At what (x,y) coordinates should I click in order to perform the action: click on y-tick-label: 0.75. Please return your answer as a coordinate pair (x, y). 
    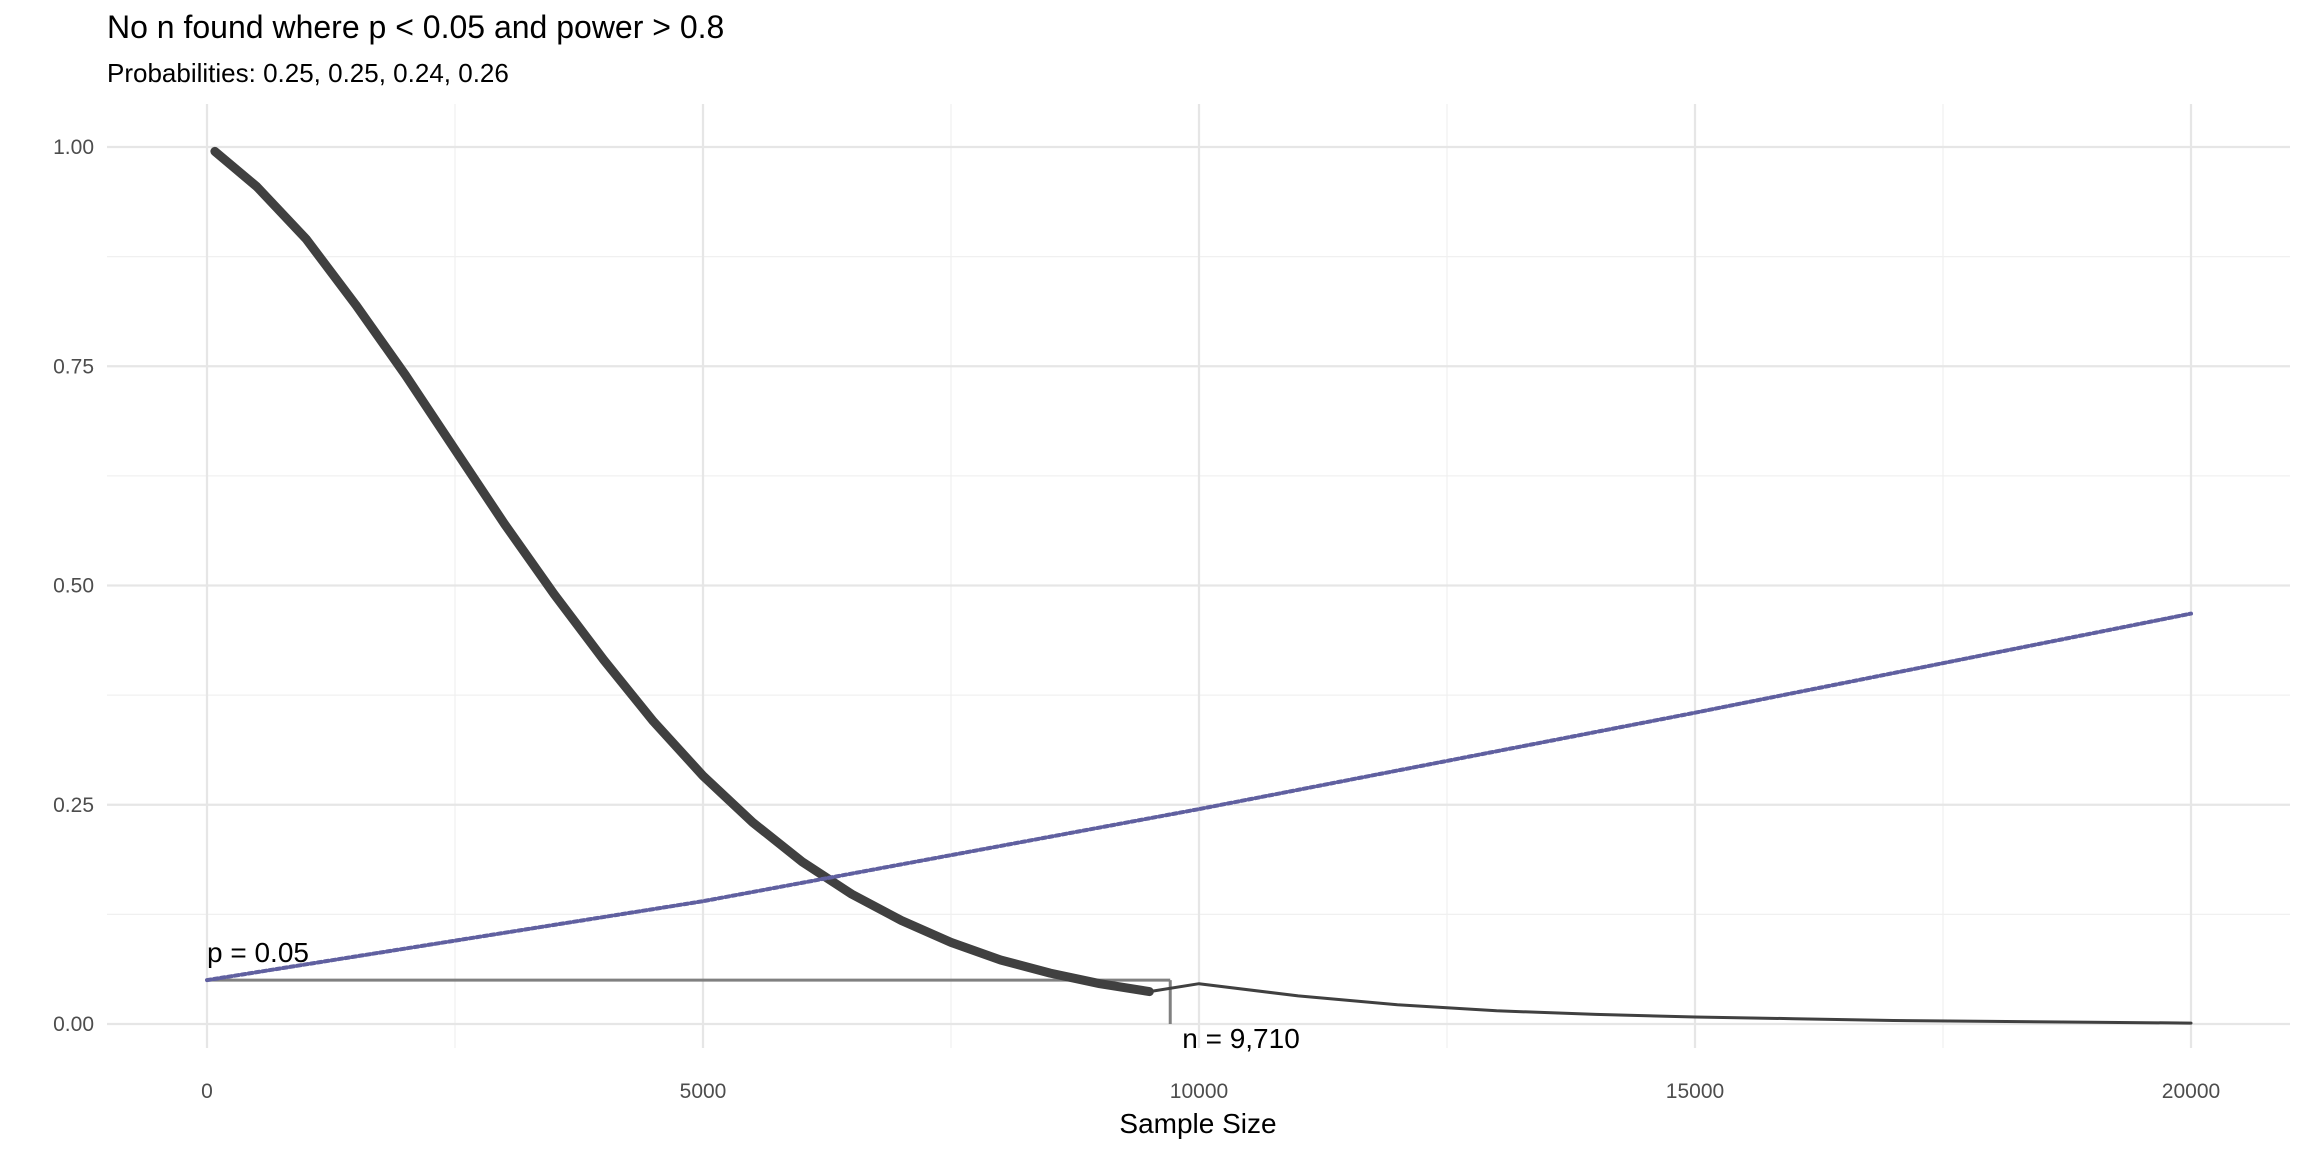
    Looking at the image, I should click on (73, 366).